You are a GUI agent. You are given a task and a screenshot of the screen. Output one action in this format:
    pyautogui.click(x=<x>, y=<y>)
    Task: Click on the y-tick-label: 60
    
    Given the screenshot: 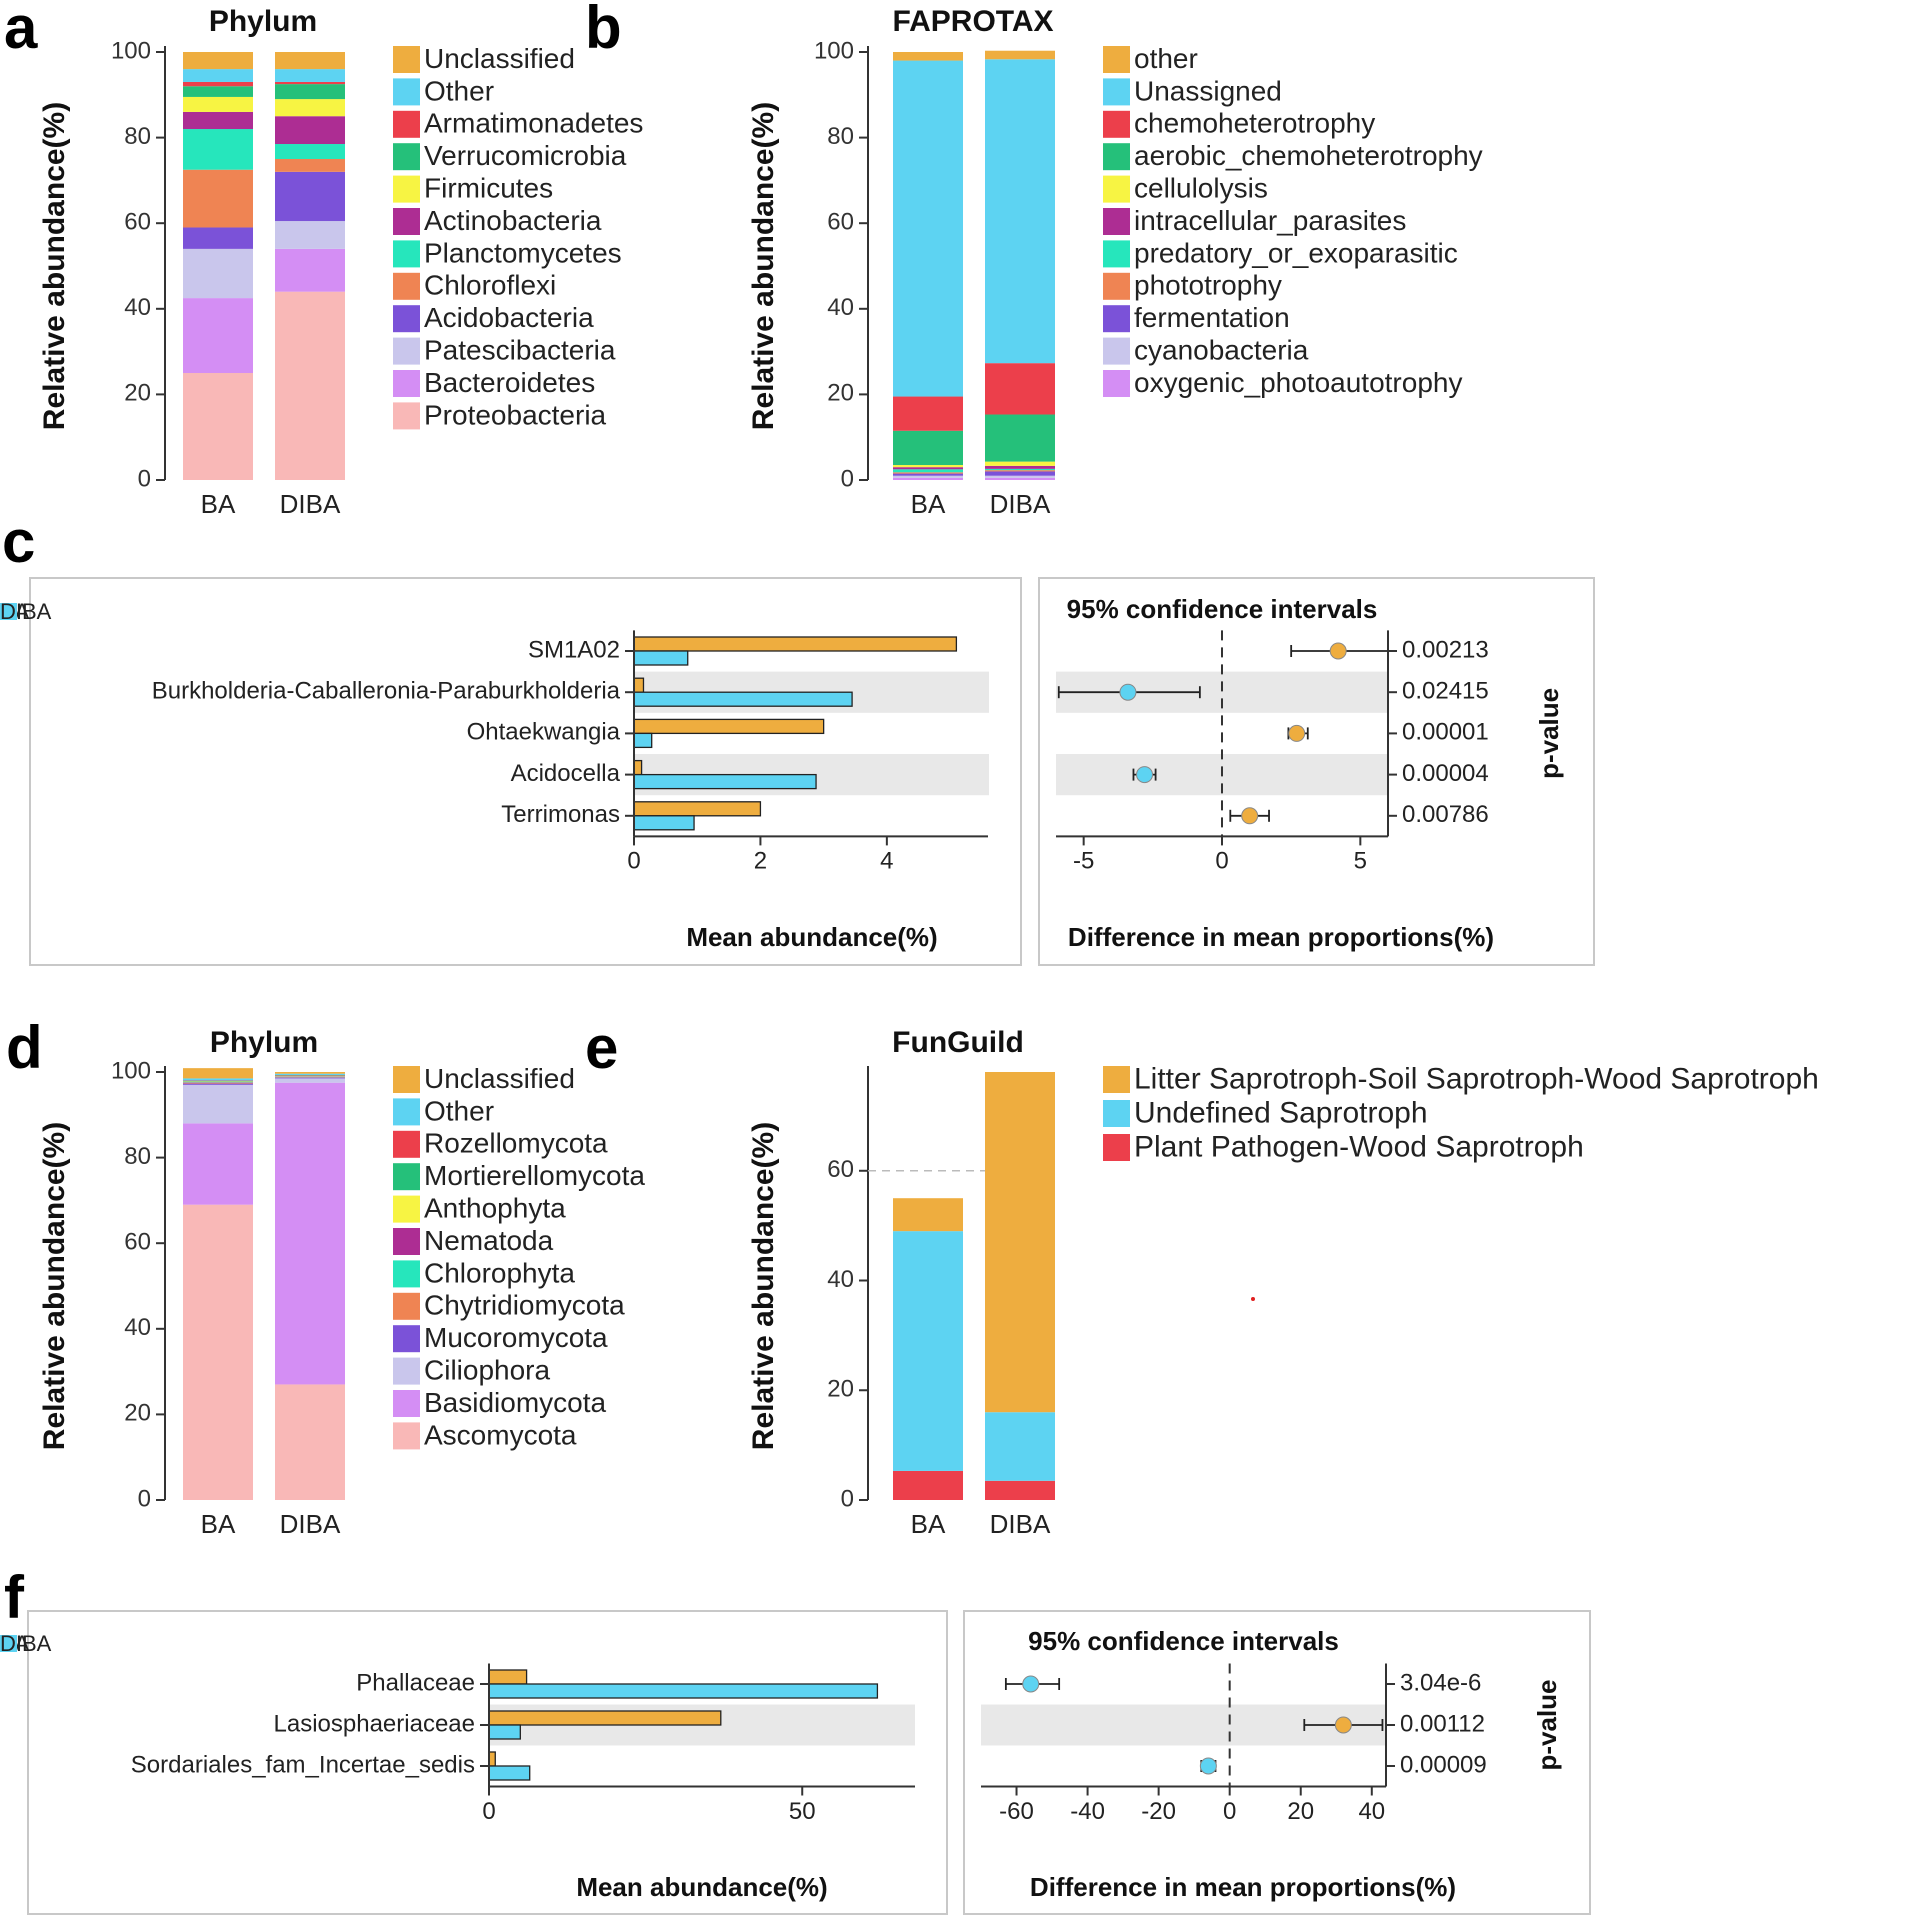 What is the action you would take?
    pyautogui.click(x=137, y=1242)
    